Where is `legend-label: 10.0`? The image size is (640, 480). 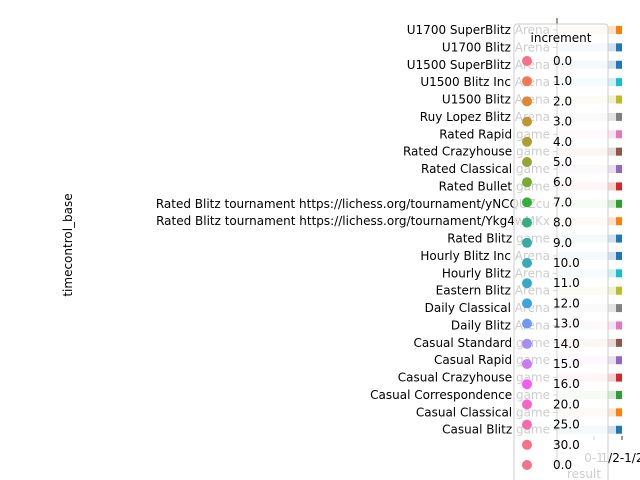
legend-label: 10.0 is located at coordinates (566, 263).